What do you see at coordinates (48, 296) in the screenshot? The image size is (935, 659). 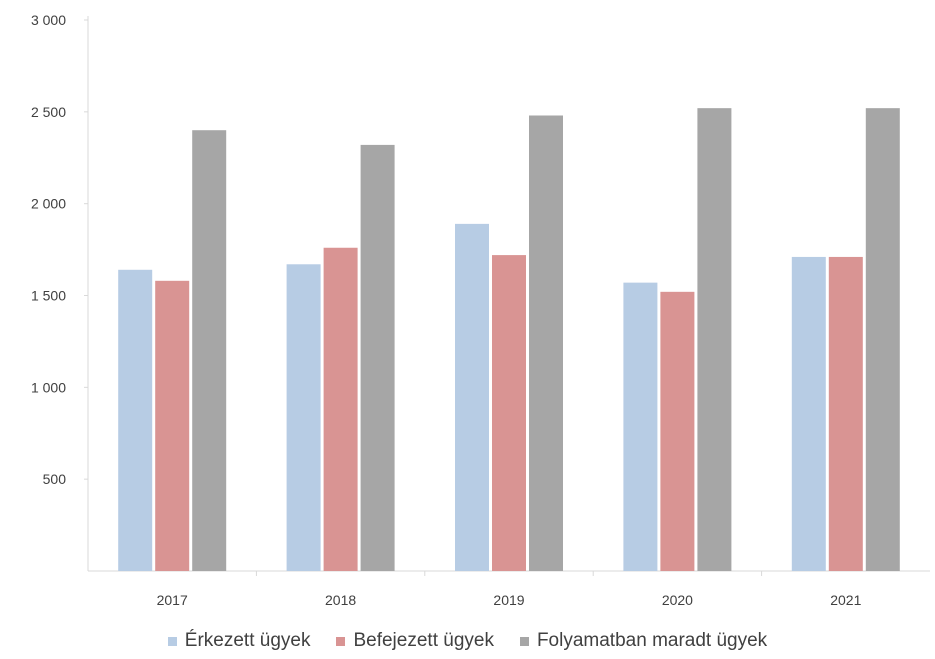 I see `y-tick-label: 1 500` at bounding box center [48, 296].